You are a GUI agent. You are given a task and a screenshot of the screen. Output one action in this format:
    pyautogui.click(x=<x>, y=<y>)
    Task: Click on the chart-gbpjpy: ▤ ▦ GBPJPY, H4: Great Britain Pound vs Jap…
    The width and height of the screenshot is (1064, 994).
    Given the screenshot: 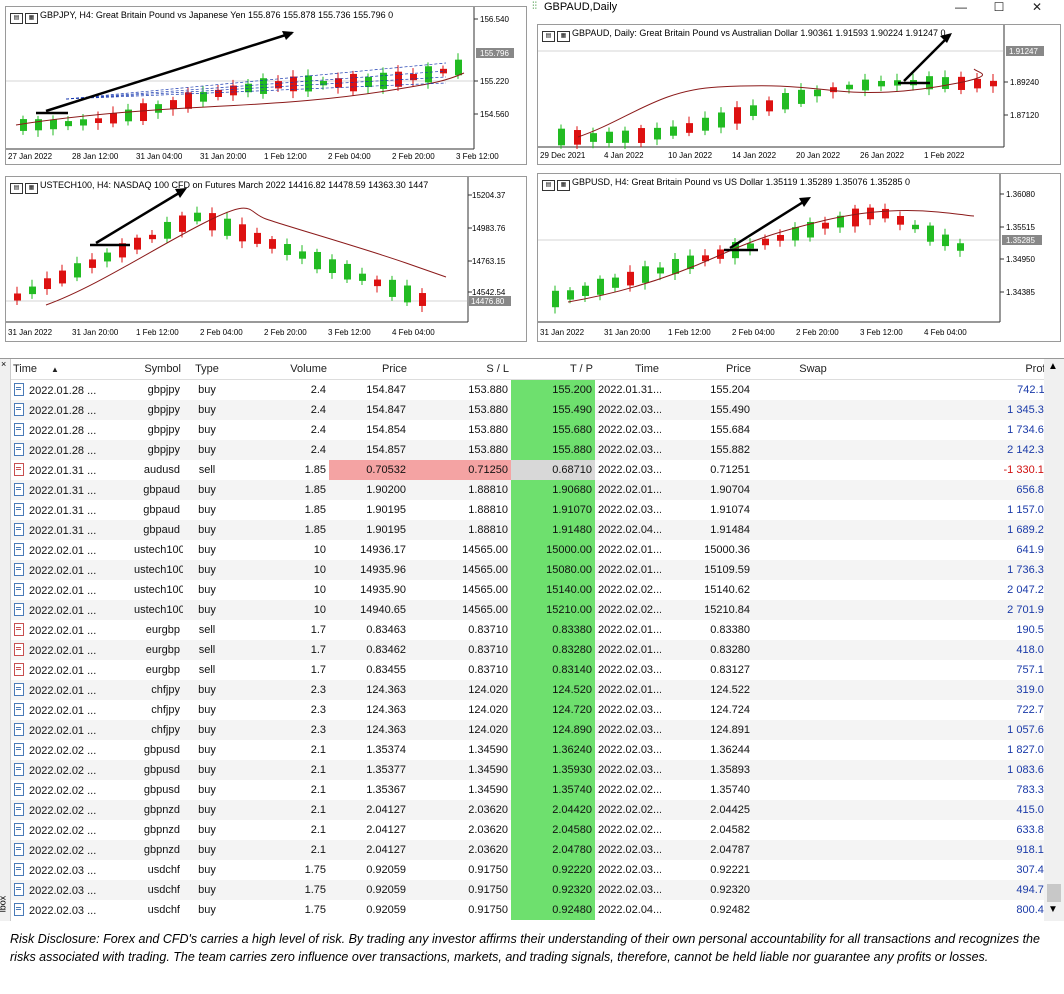 What is the action you would take?
    pyautogui.click(x=266, y=85)
    